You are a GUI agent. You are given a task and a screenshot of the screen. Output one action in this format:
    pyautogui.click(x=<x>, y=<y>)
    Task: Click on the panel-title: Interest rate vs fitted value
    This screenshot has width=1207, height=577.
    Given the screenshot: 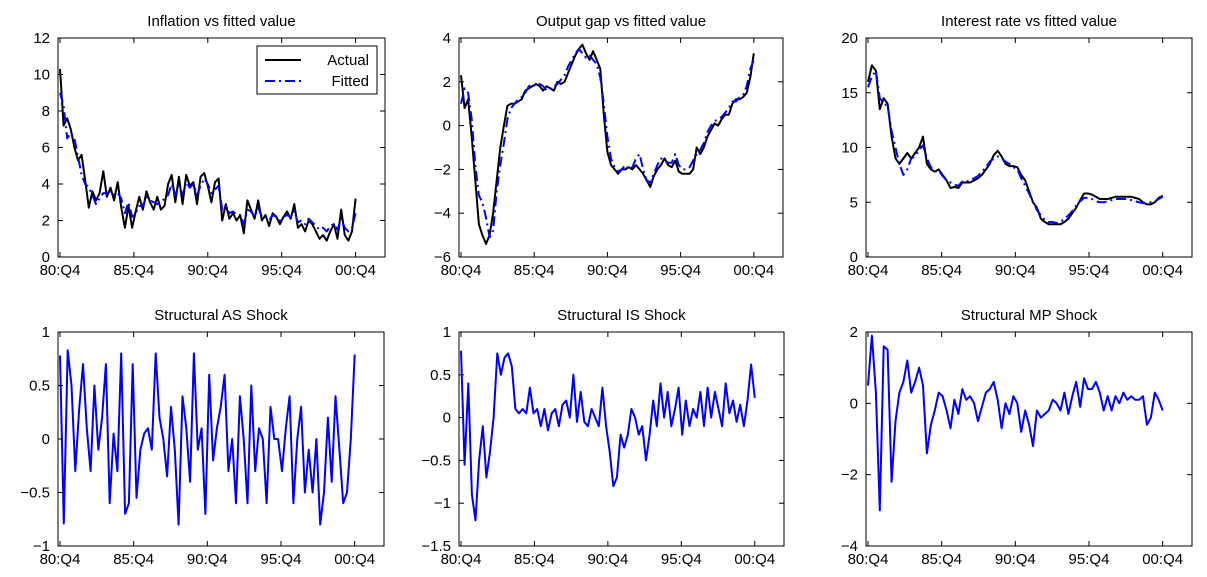 What is the action you would take?
    pyautogui.click(x=1029, y=21)
    